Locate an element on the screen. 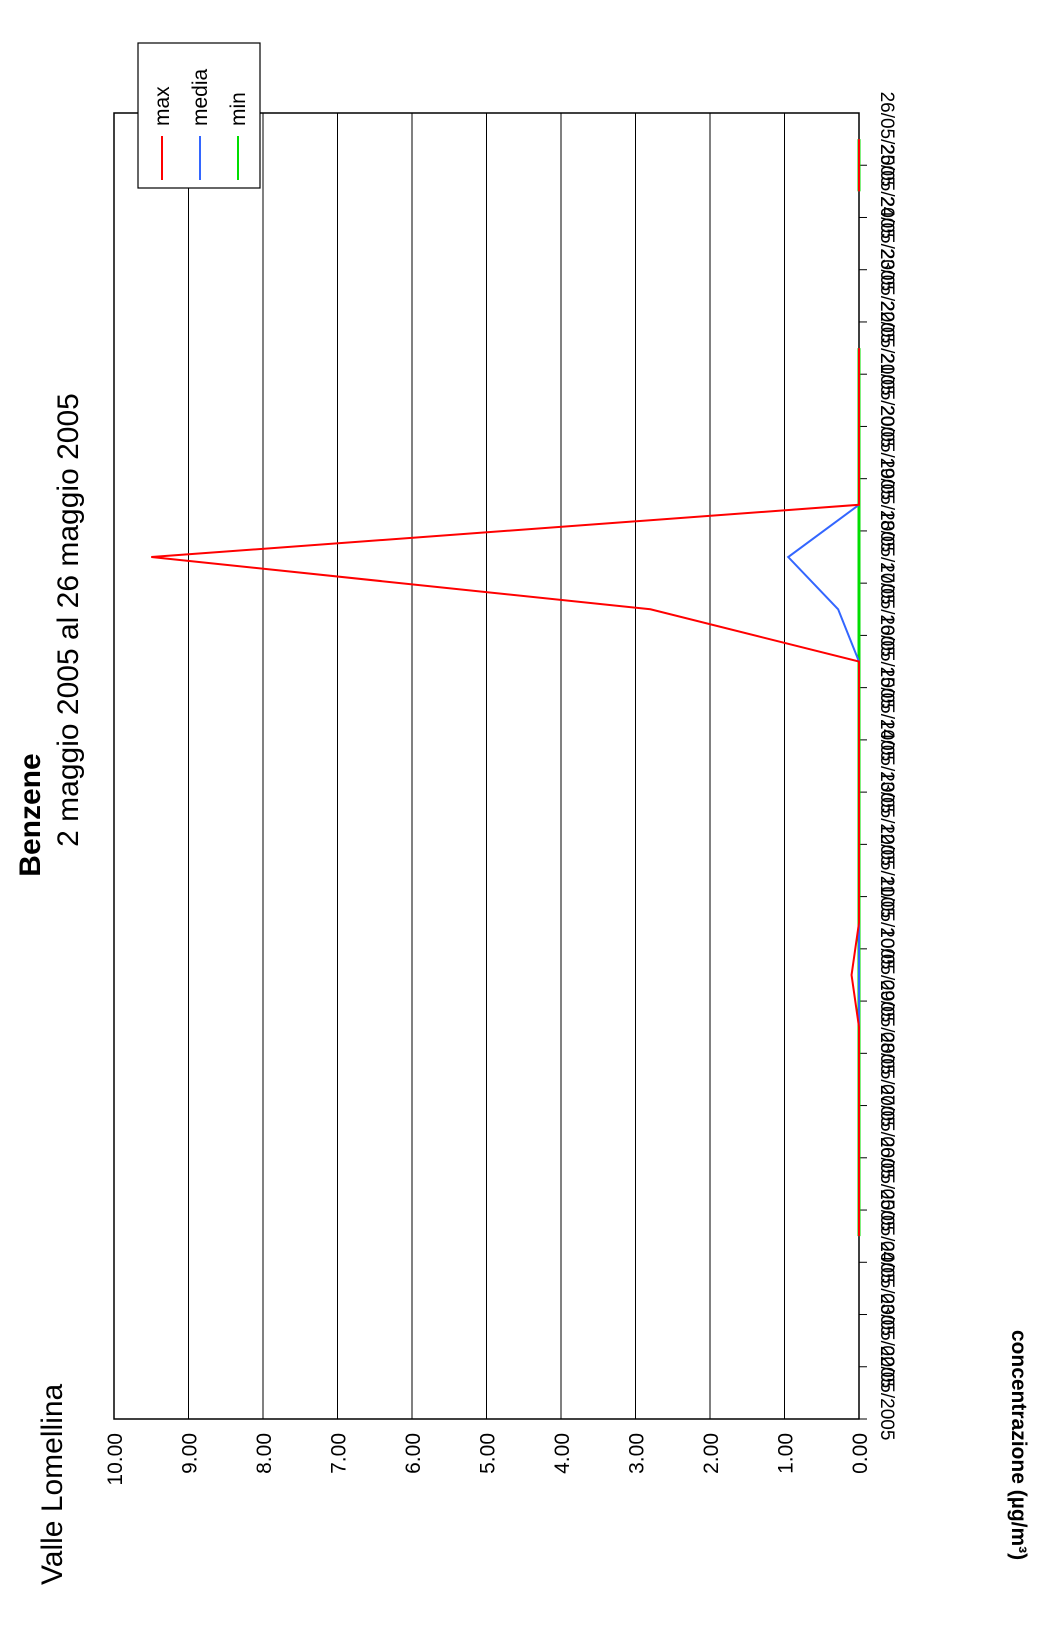  y-tick-label: 1.00 is located at coordinates (786, 1453).